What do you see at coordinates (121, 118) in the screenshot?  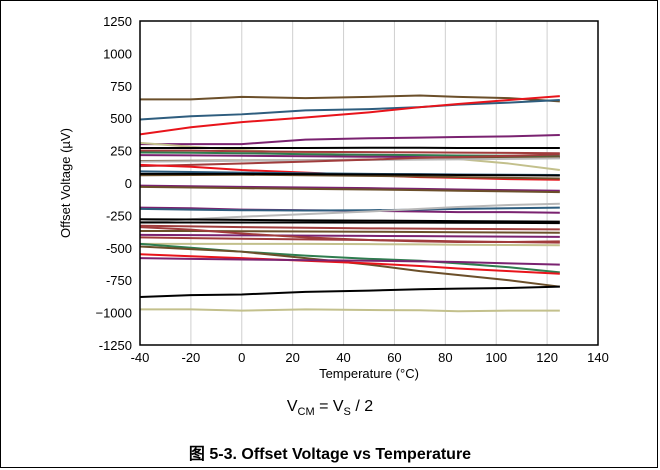 I see `y-tick-label: 500` at bounding box center [121, 118].